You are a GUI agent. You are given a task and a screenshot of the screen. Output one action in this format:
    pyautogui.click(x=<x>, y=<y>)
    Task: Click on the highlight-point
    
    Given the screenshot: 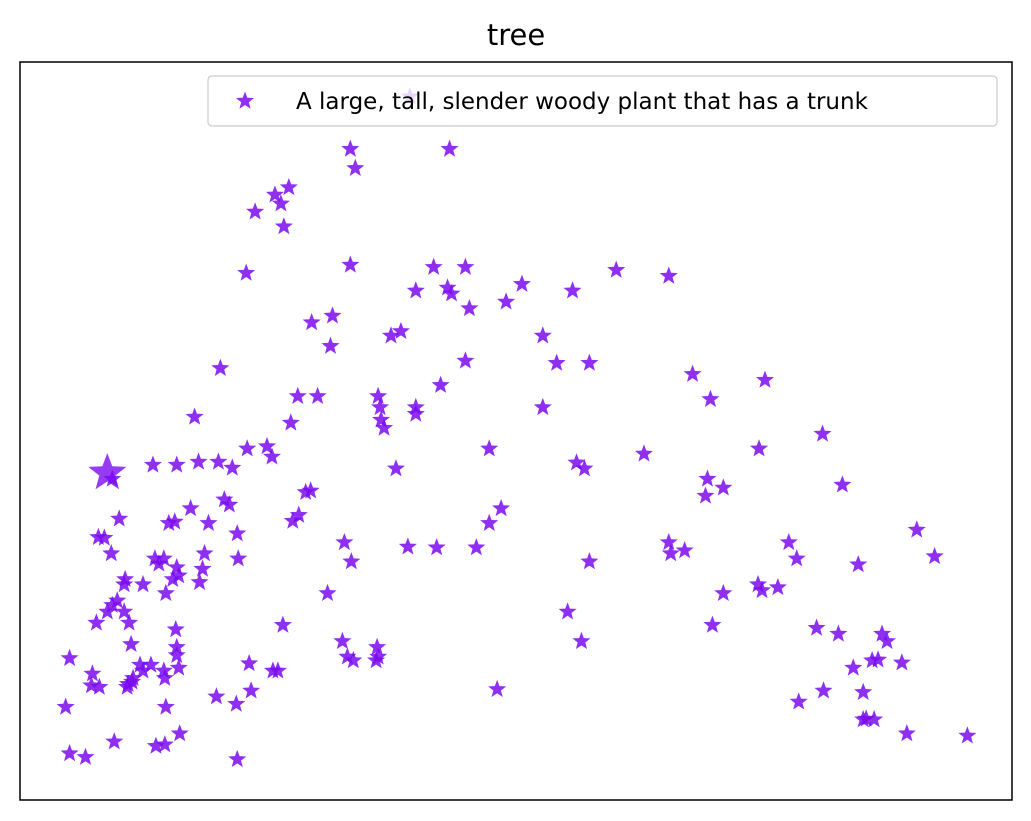 What is the action you would take?
    pyautogui.click(x=107, y=471)
    